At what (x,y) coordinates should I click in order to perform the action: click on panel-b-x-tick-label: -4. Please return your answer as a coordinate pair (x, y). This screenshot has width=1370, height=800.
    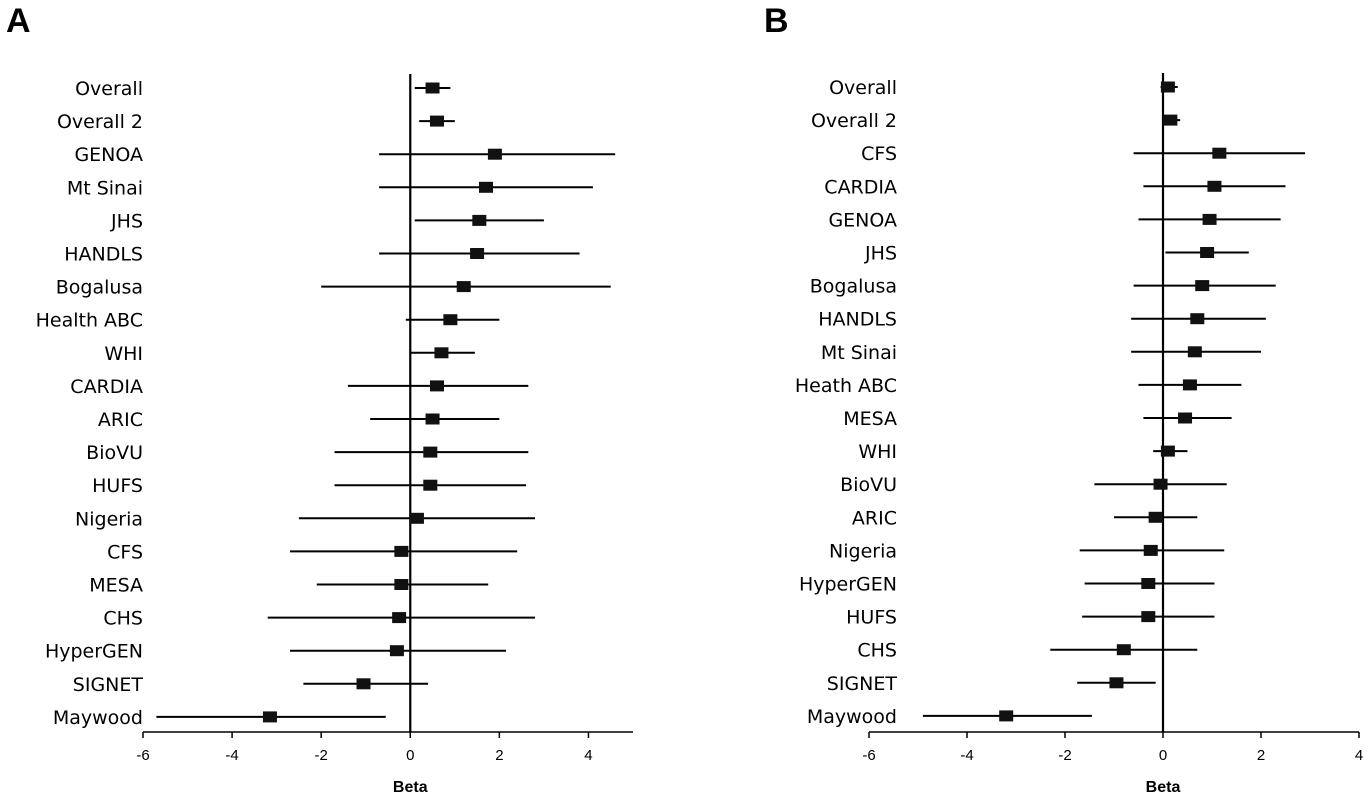
    Looking at the image, I should click on (966, 755).